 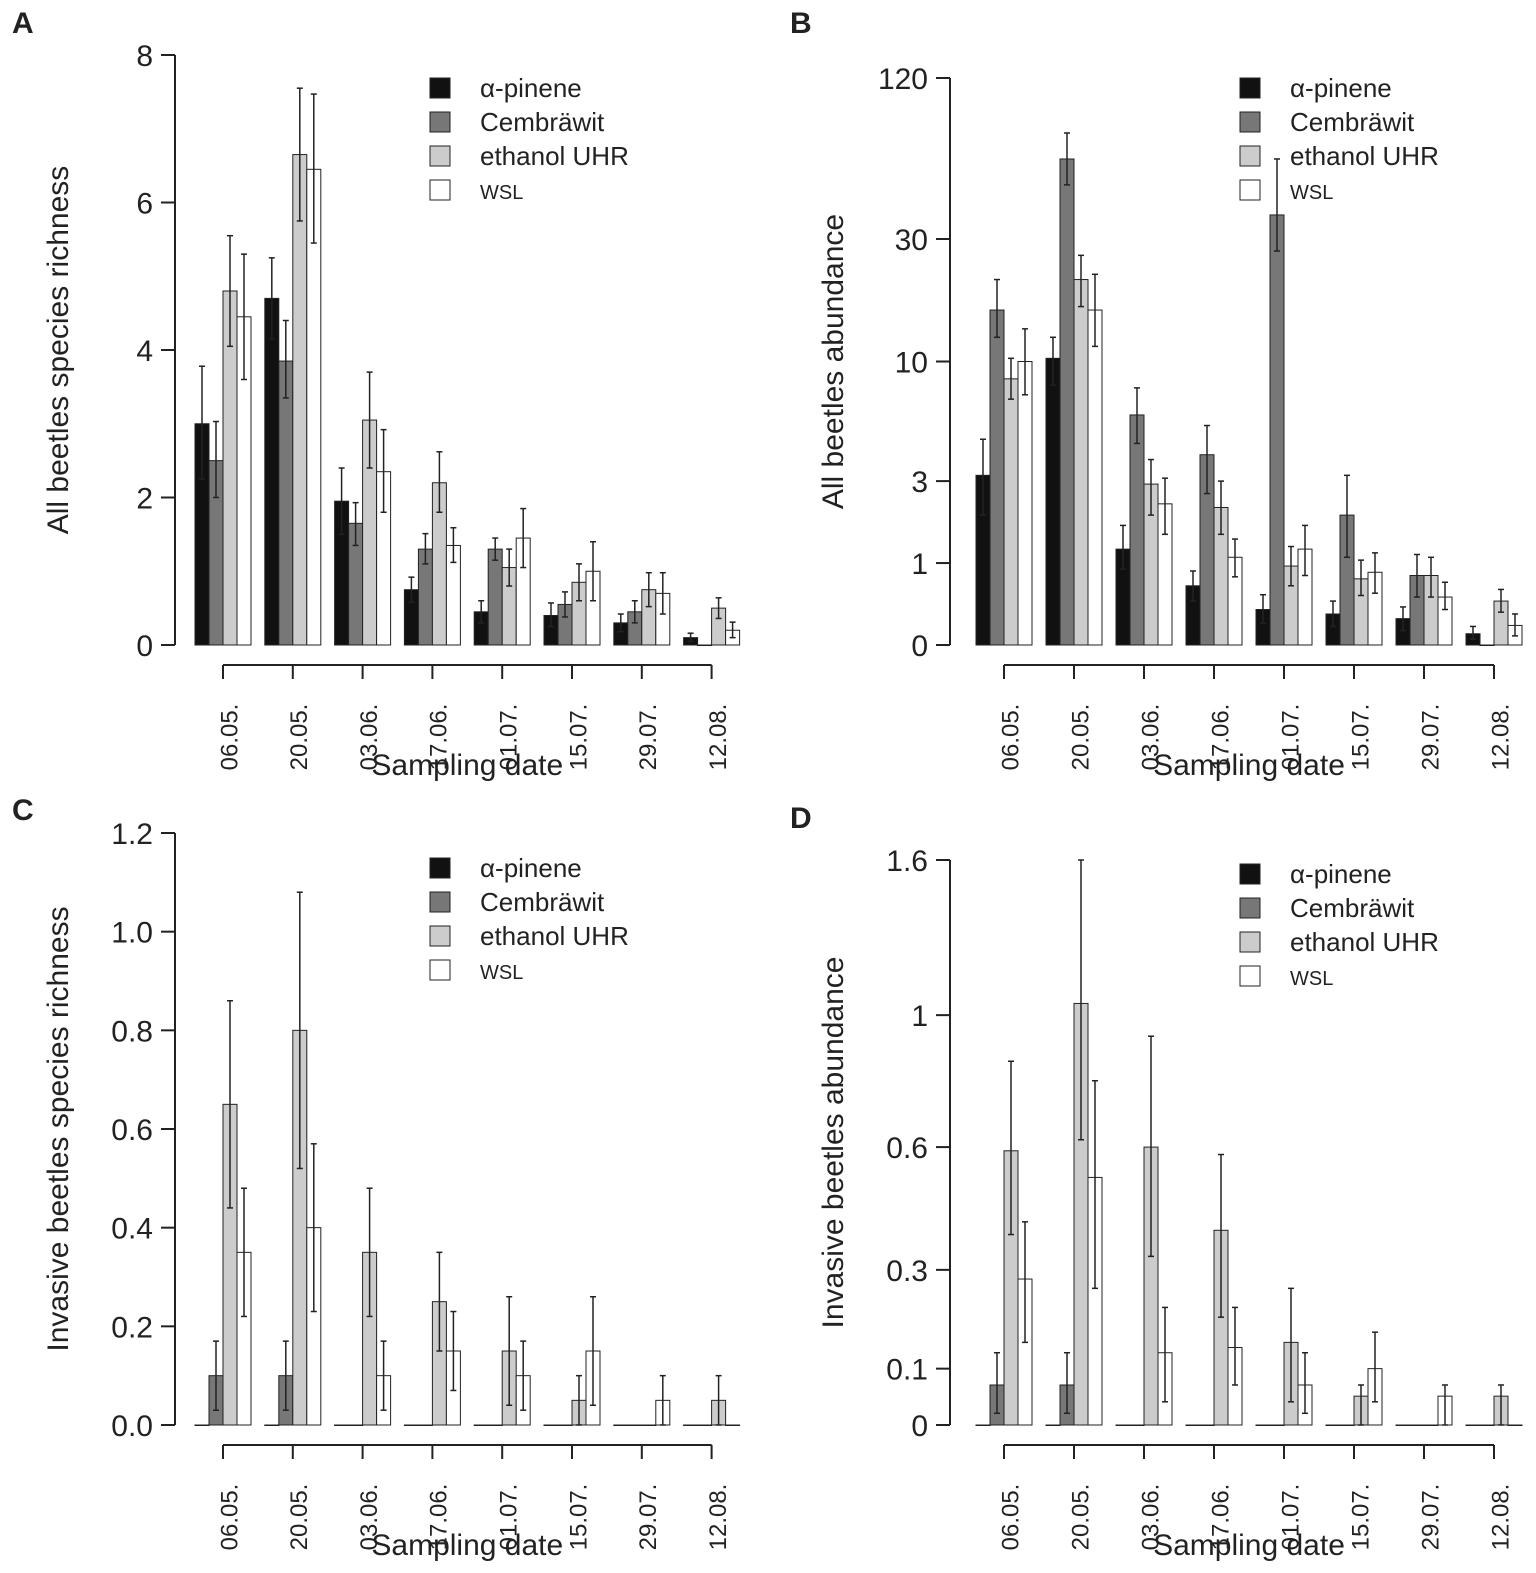 I want to click on panel-d-legend-label: WSL, so click(x=1311, y=979).